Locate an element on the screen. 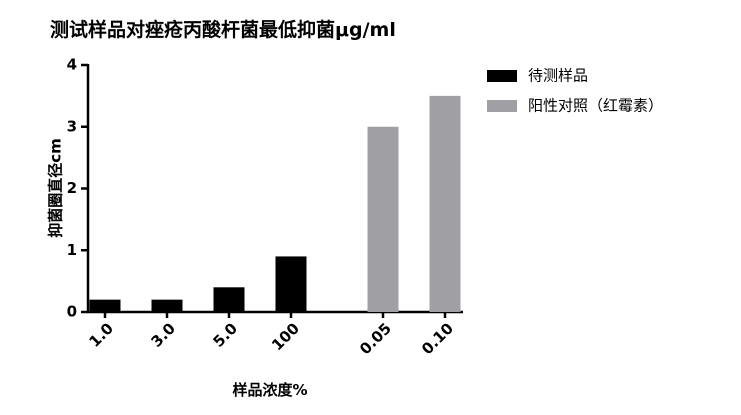 The height and width of the screenshot is (415, 741). y-tick-label: 3 is located at coordinates (72, 126).